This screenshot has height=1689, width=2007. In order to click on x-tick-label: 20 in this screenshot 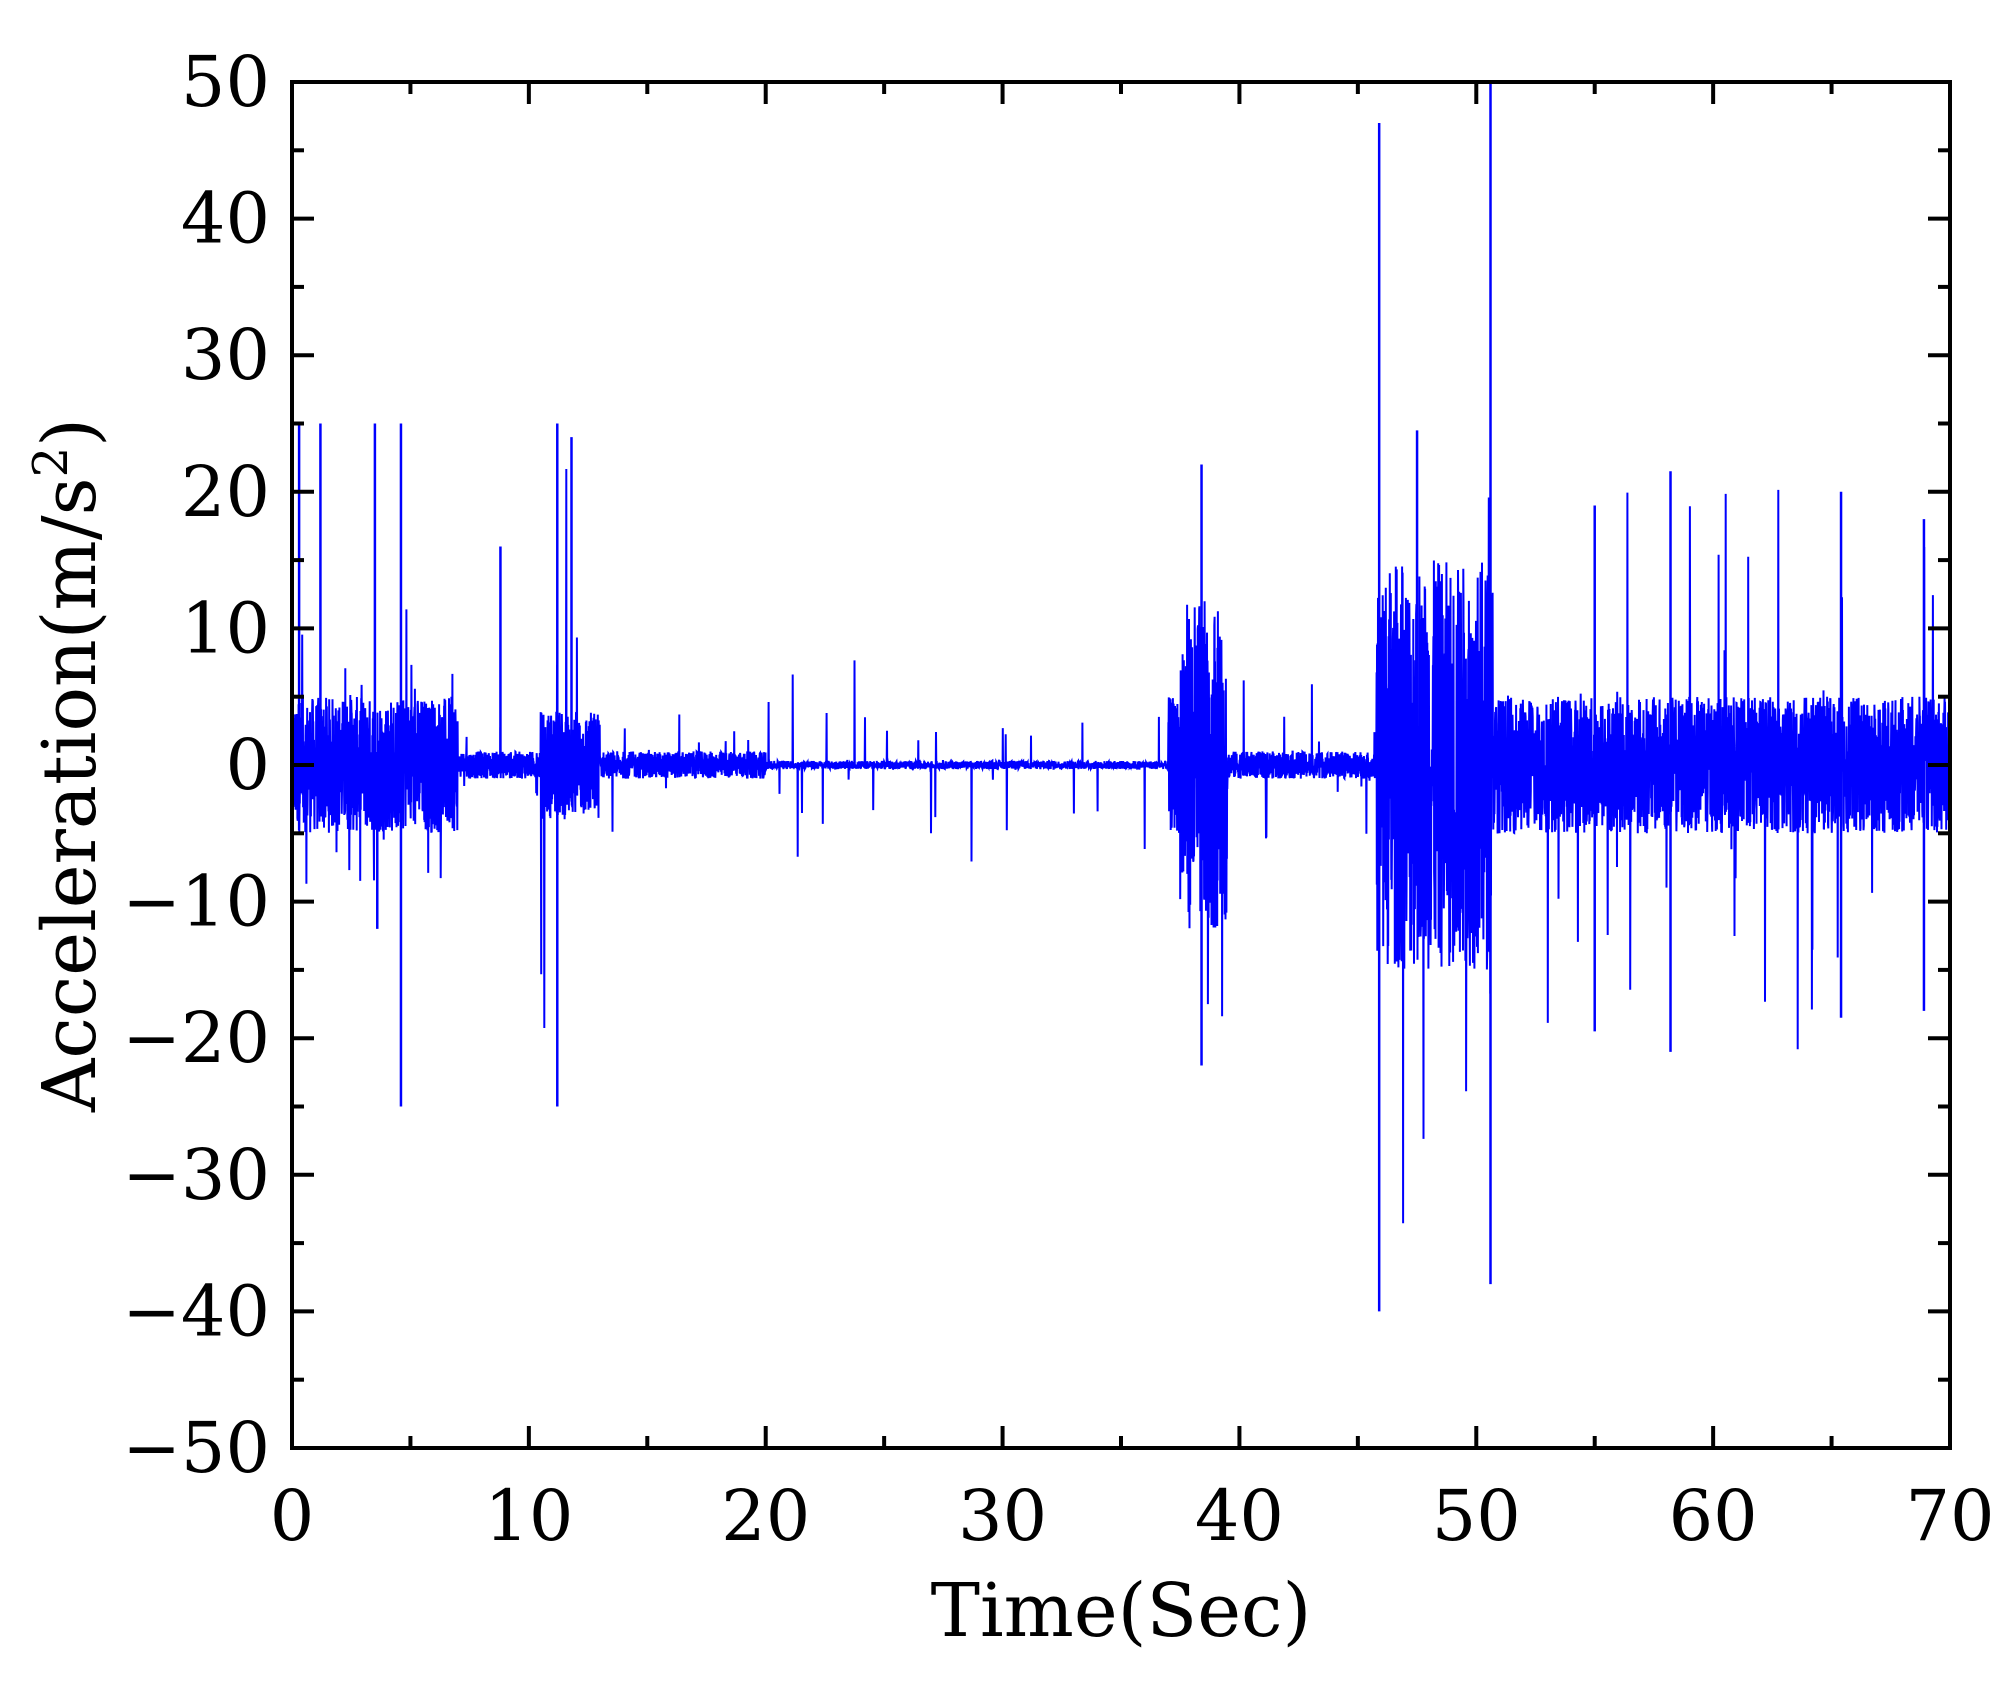, I will do `click(765, 1516)`.